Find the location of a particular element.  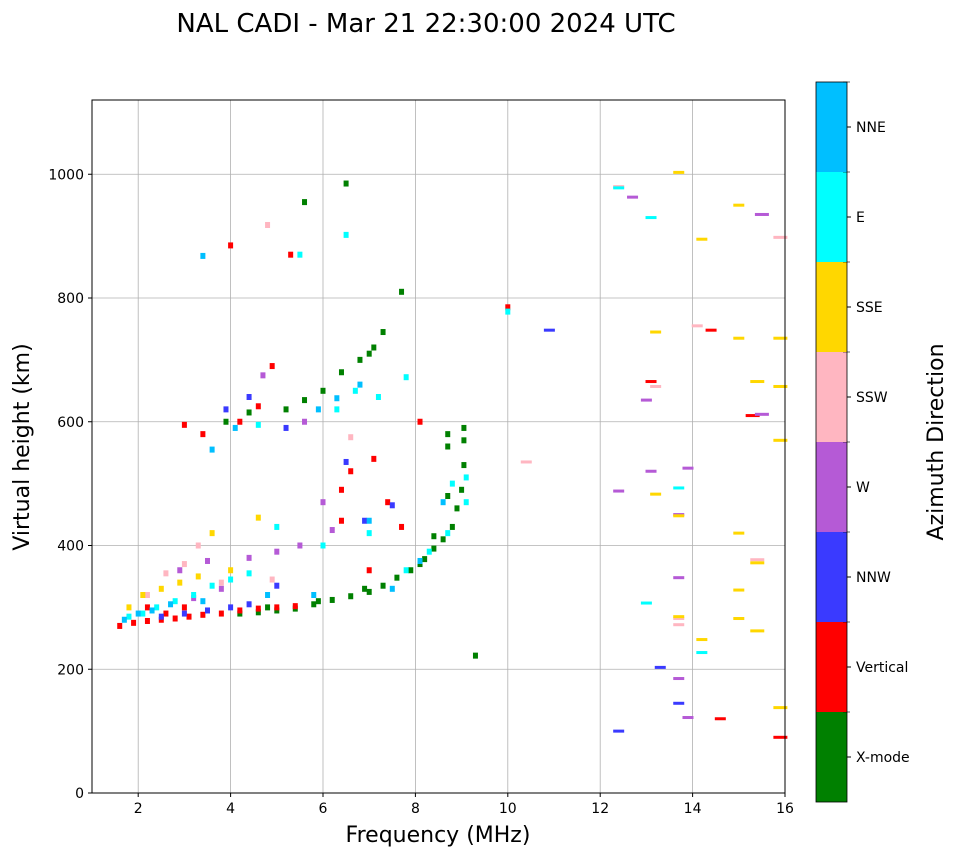

y-tick-label: 800 is located at coordinates (70, 299).